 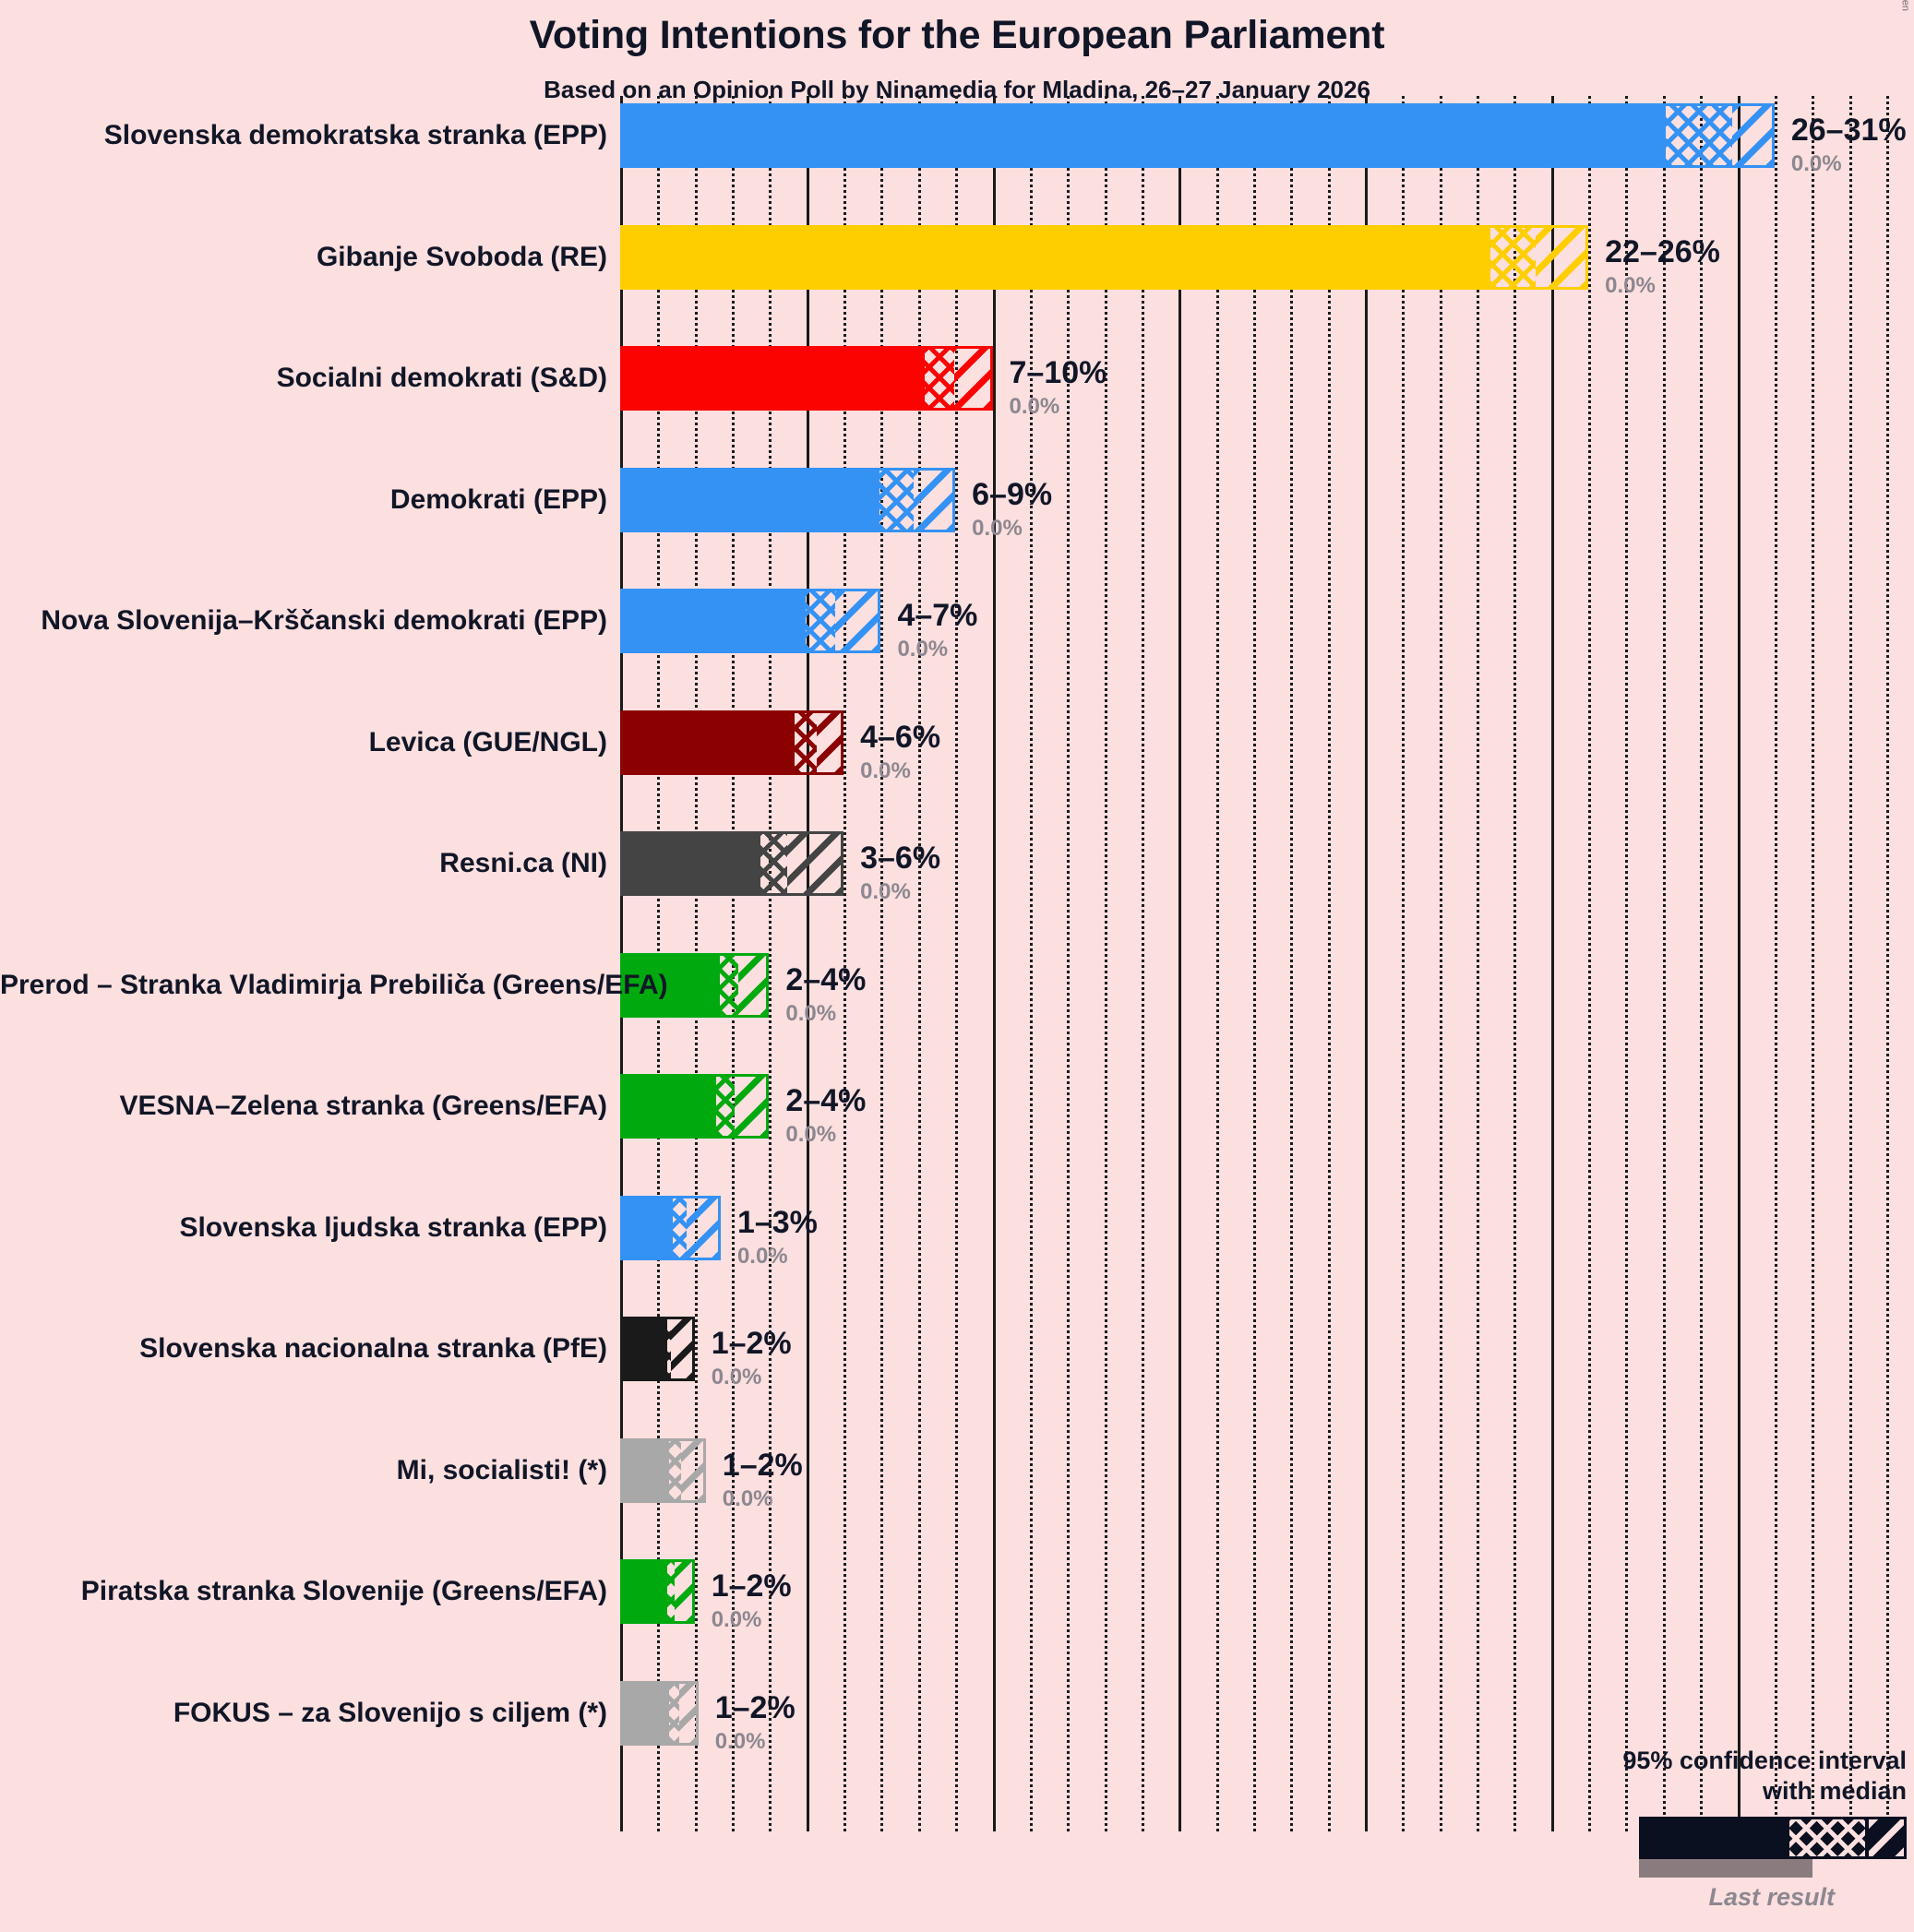 What do you see at coordinates (343, 1591) in the screenshot?
I see `category-label: Piratska stranka Slovenije (Greens/EFA)` at bounding box center [343, 1591].